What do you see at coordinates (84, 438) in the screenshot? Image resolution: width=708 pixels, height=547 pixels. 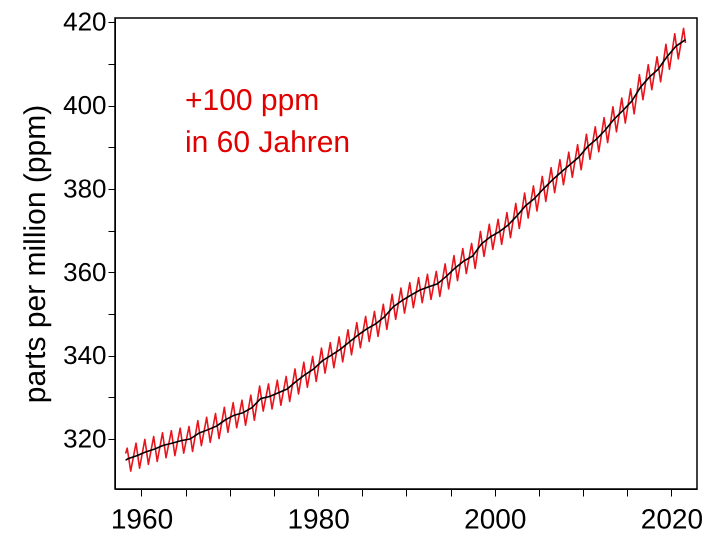 I see `y-tick-label: 320` at bounding box center [84, 438].